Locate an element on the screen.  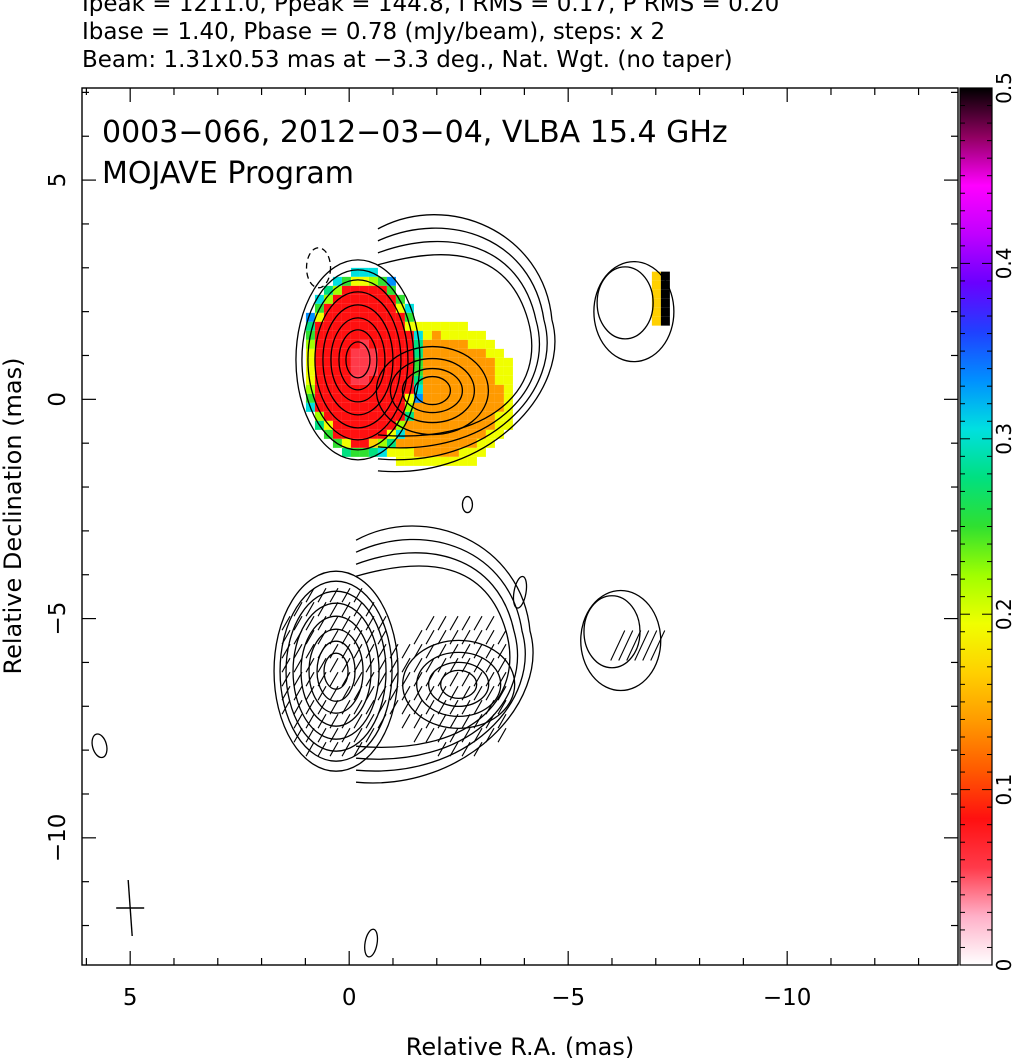
knot-contour is located at coordinates (459, 684).